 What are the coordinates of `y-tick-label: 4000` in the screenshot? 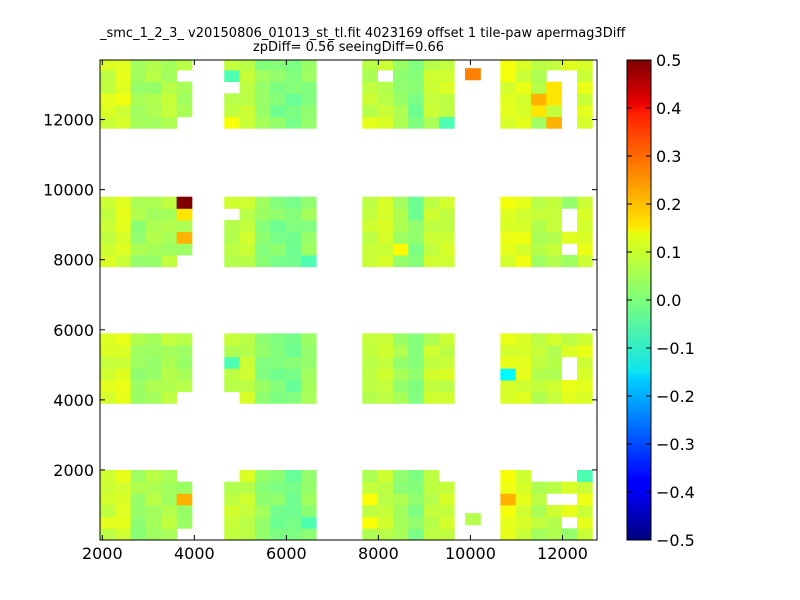 It's located at (73, 400).